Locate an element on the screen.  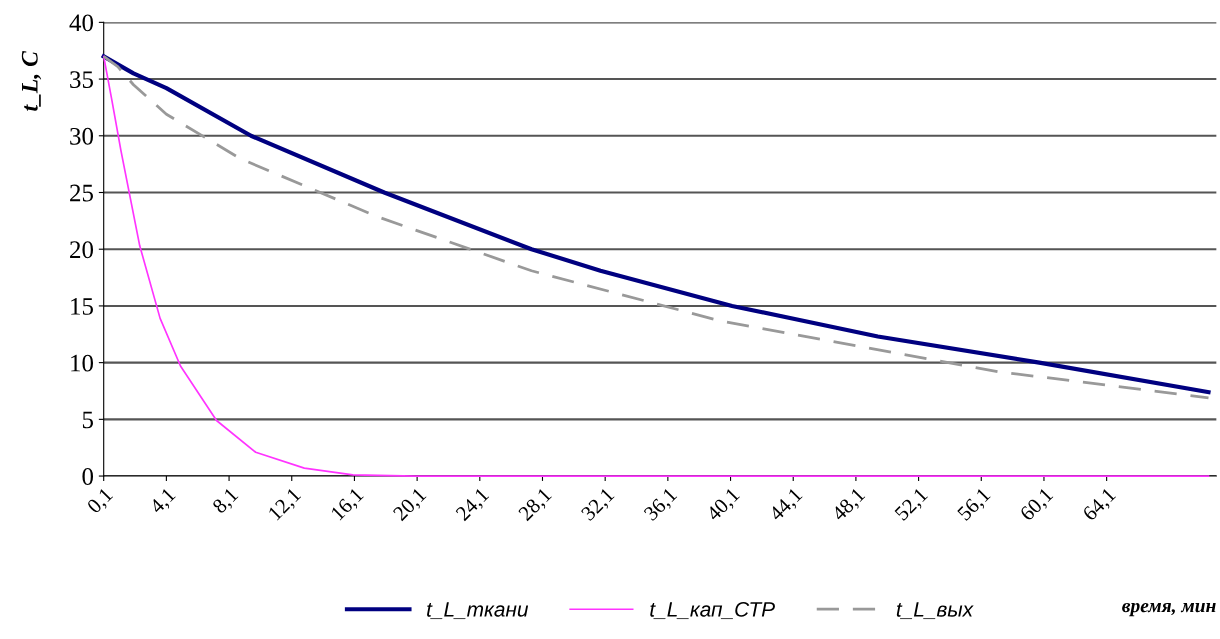
y-tick-label: 20 is located at coordinates (82, 250).